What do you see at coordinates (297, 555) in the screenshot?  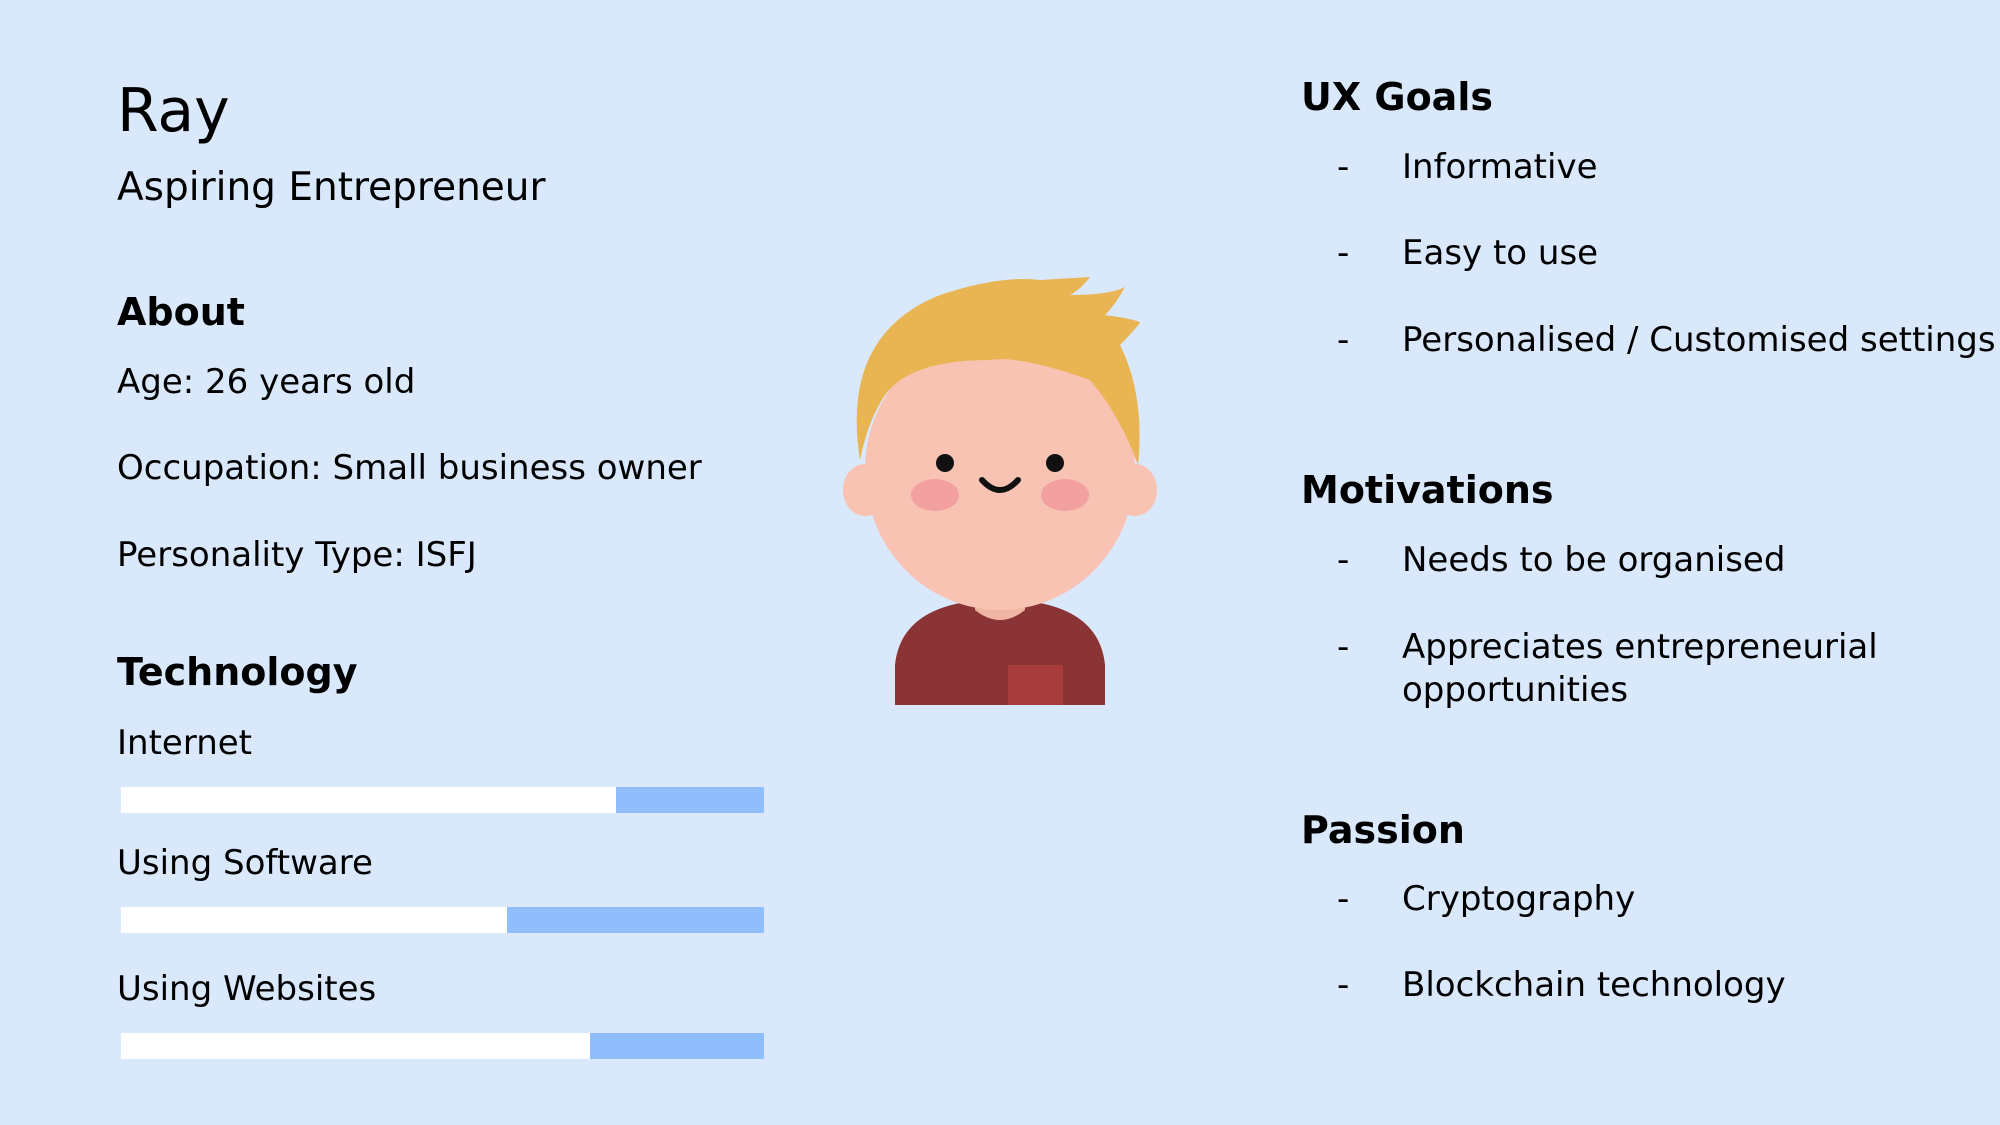 I see `about-personality: Personality Type: ISFJ` at bounding box center [297, 555].